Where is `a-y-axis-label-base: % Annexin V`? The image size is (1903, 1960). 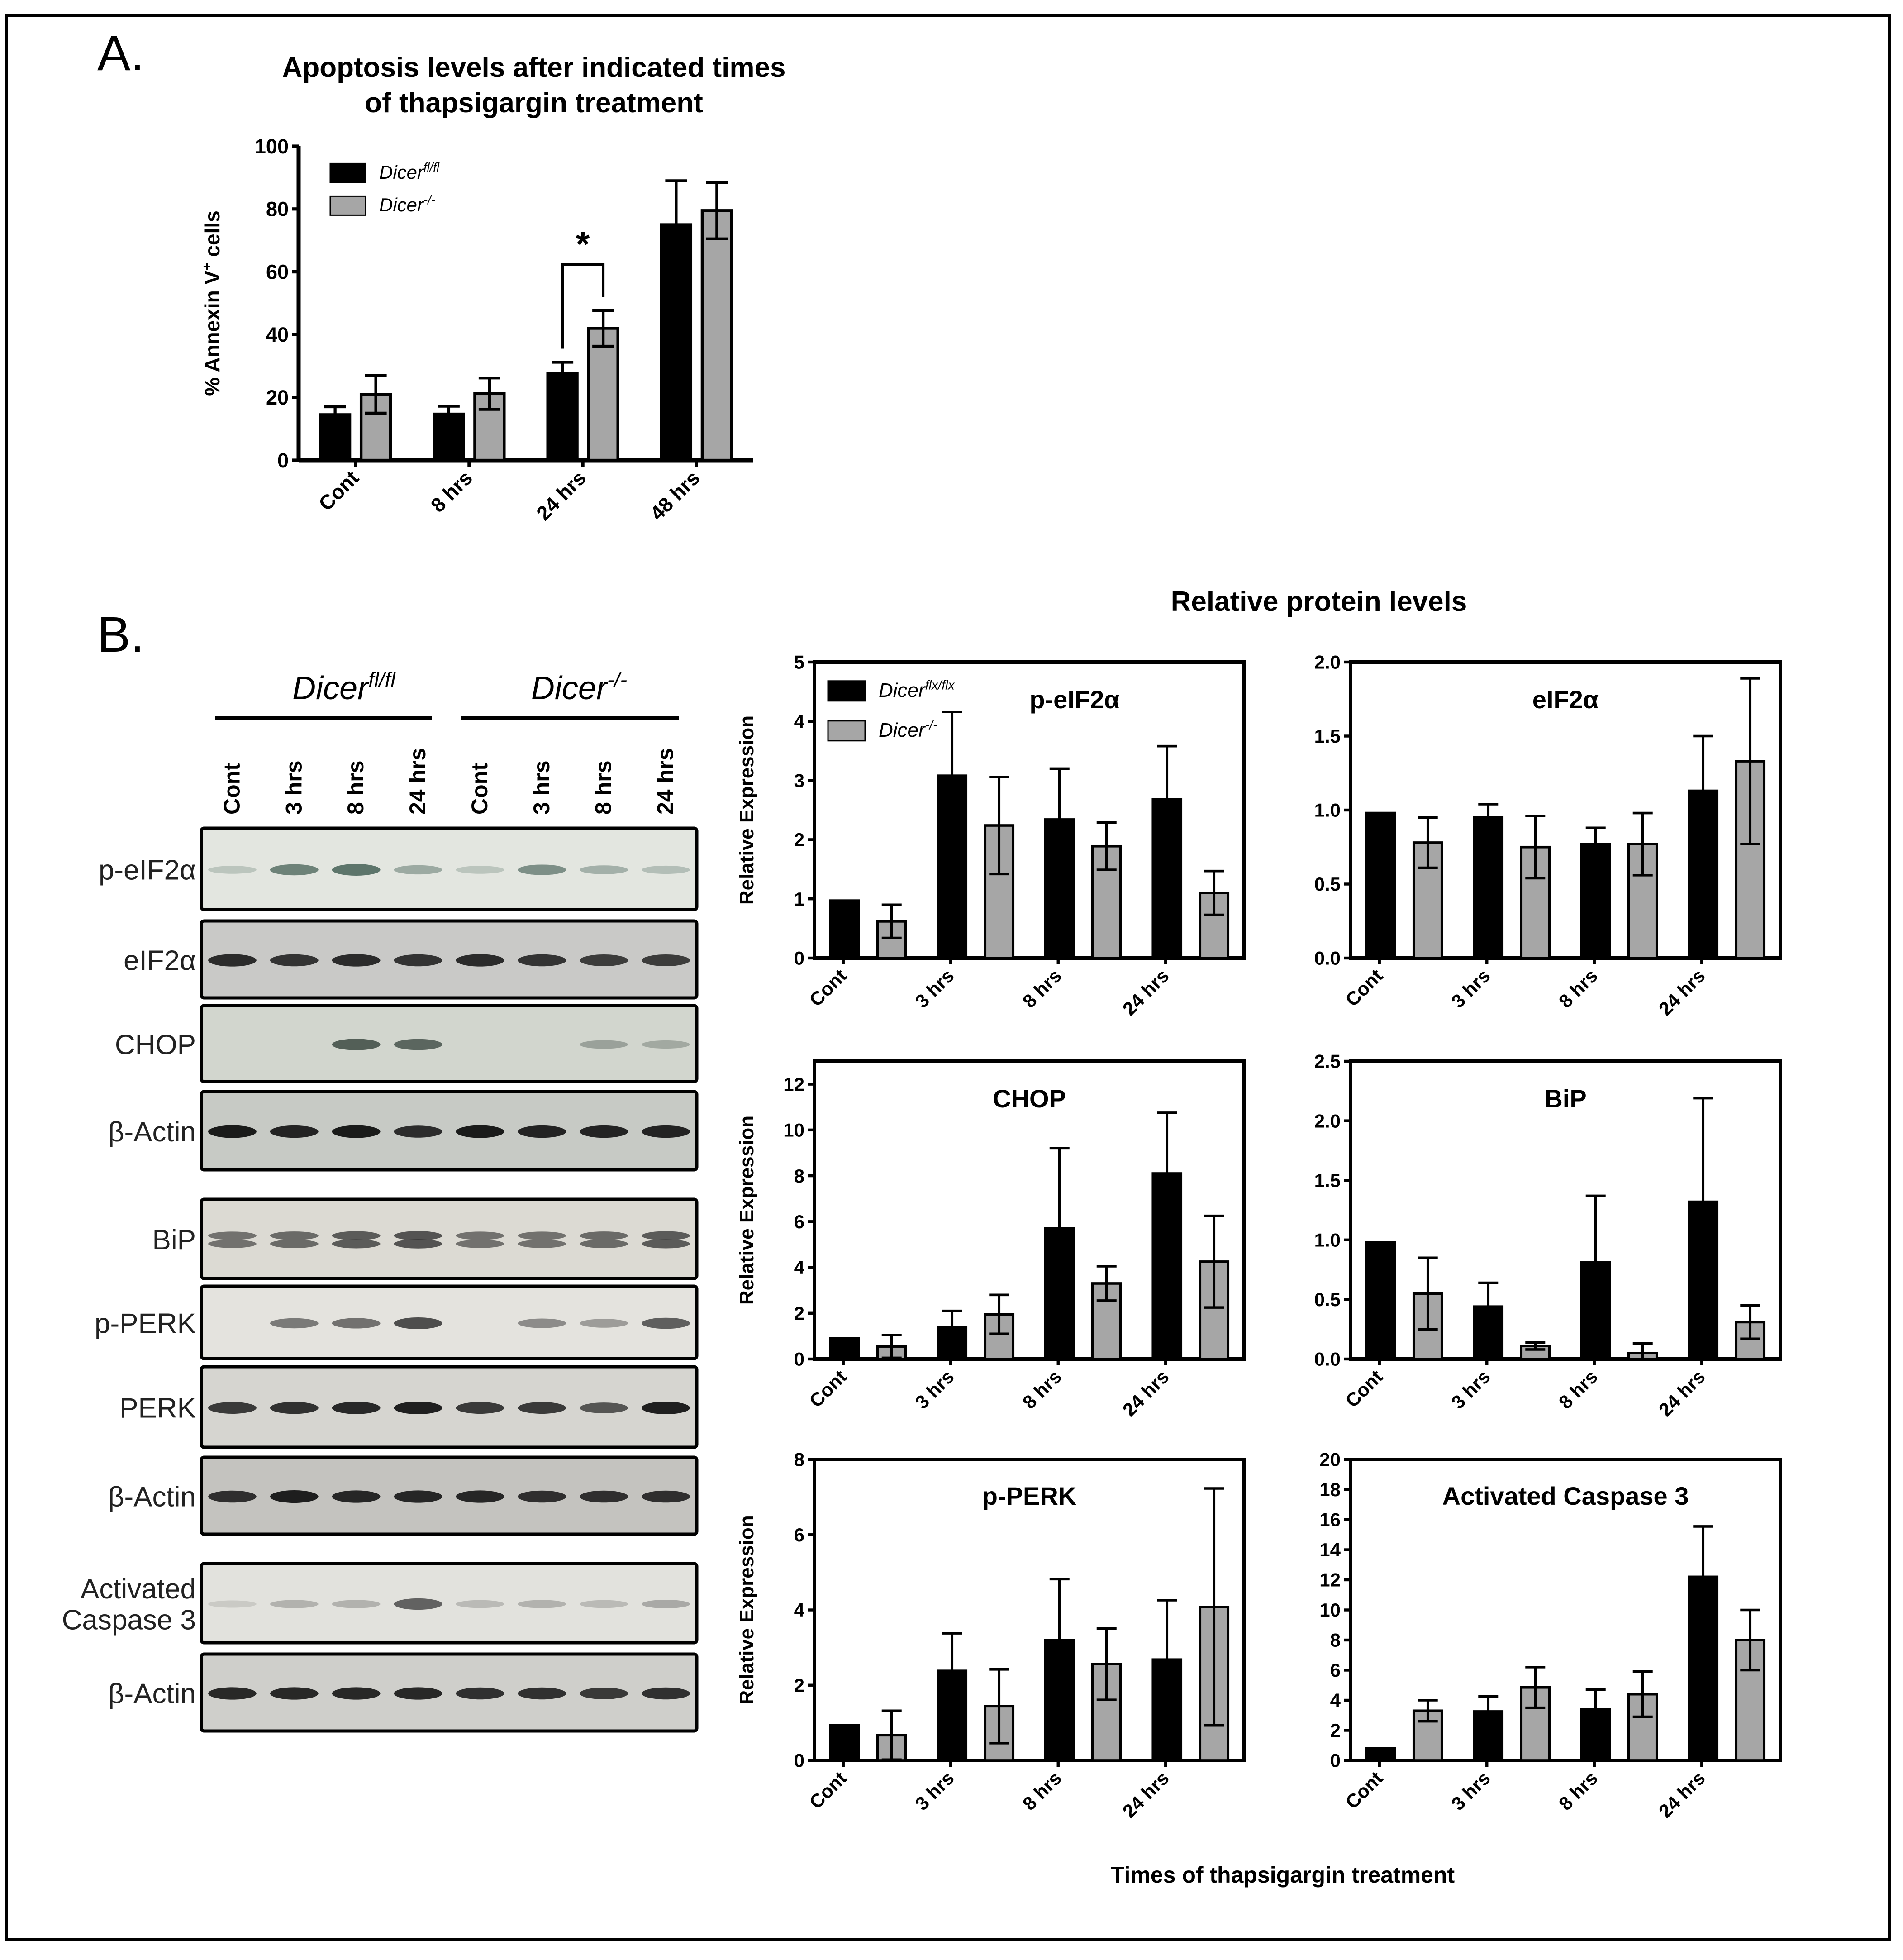 a-y-axis-label-base: % Annexin V is located at coordinates (212, 333).